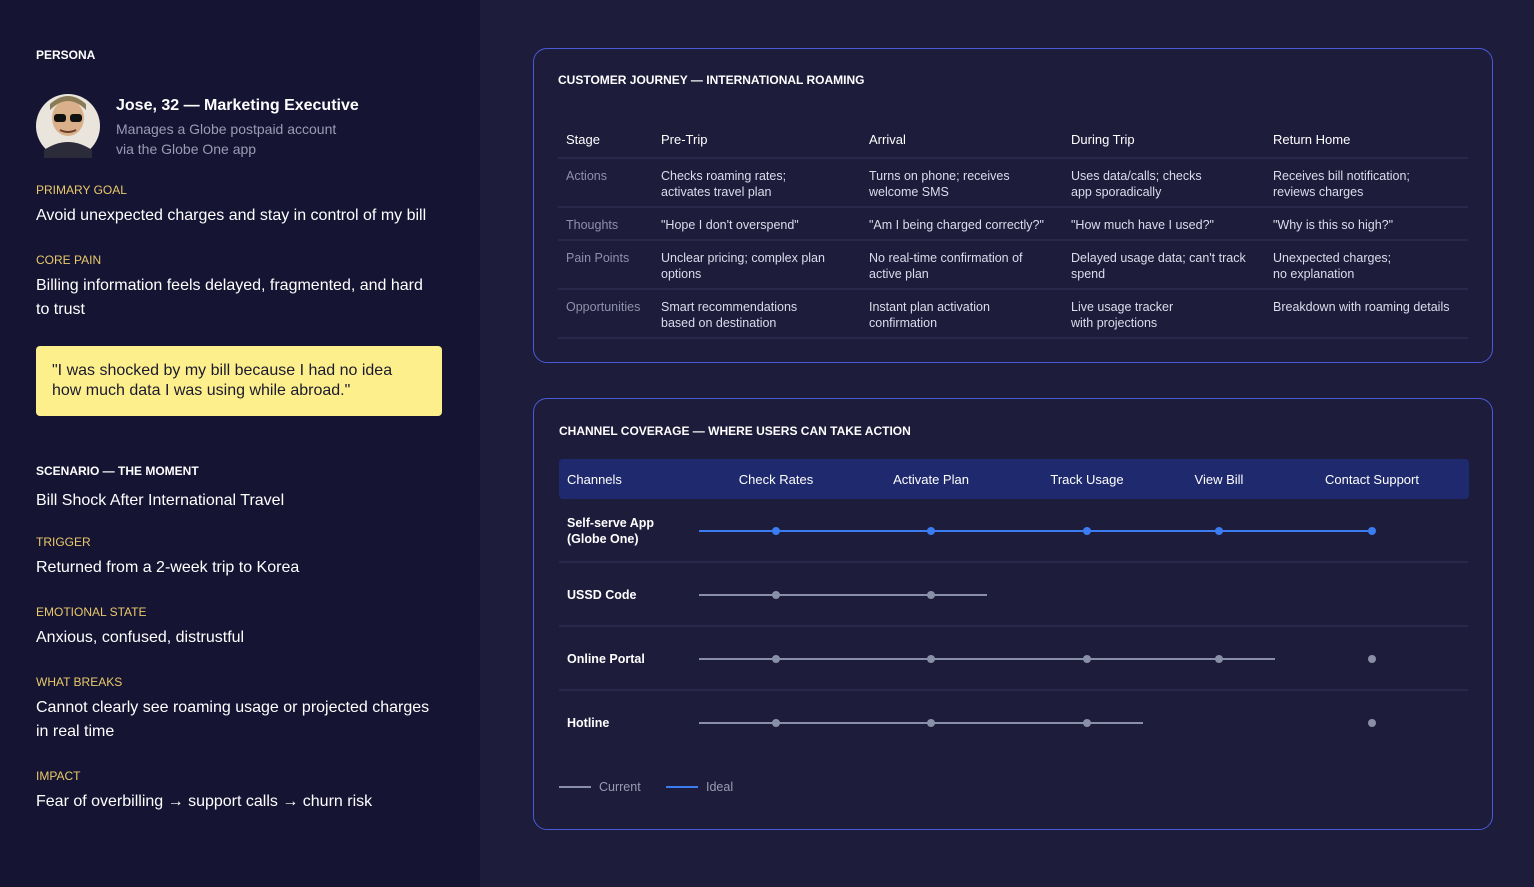 The width and height of the screenshot is (1534, 887). Describe the element at coordinates (719, 322) in the screenshot. I see `table-cell: based on destination` at that location.